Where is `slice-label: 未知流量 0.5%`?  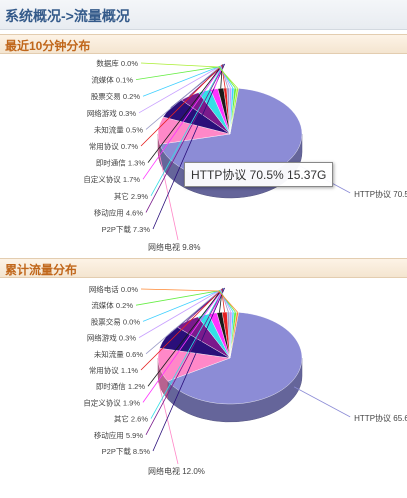 slice-label: 未知流量 0.5% is located at coordinates (119, 129).